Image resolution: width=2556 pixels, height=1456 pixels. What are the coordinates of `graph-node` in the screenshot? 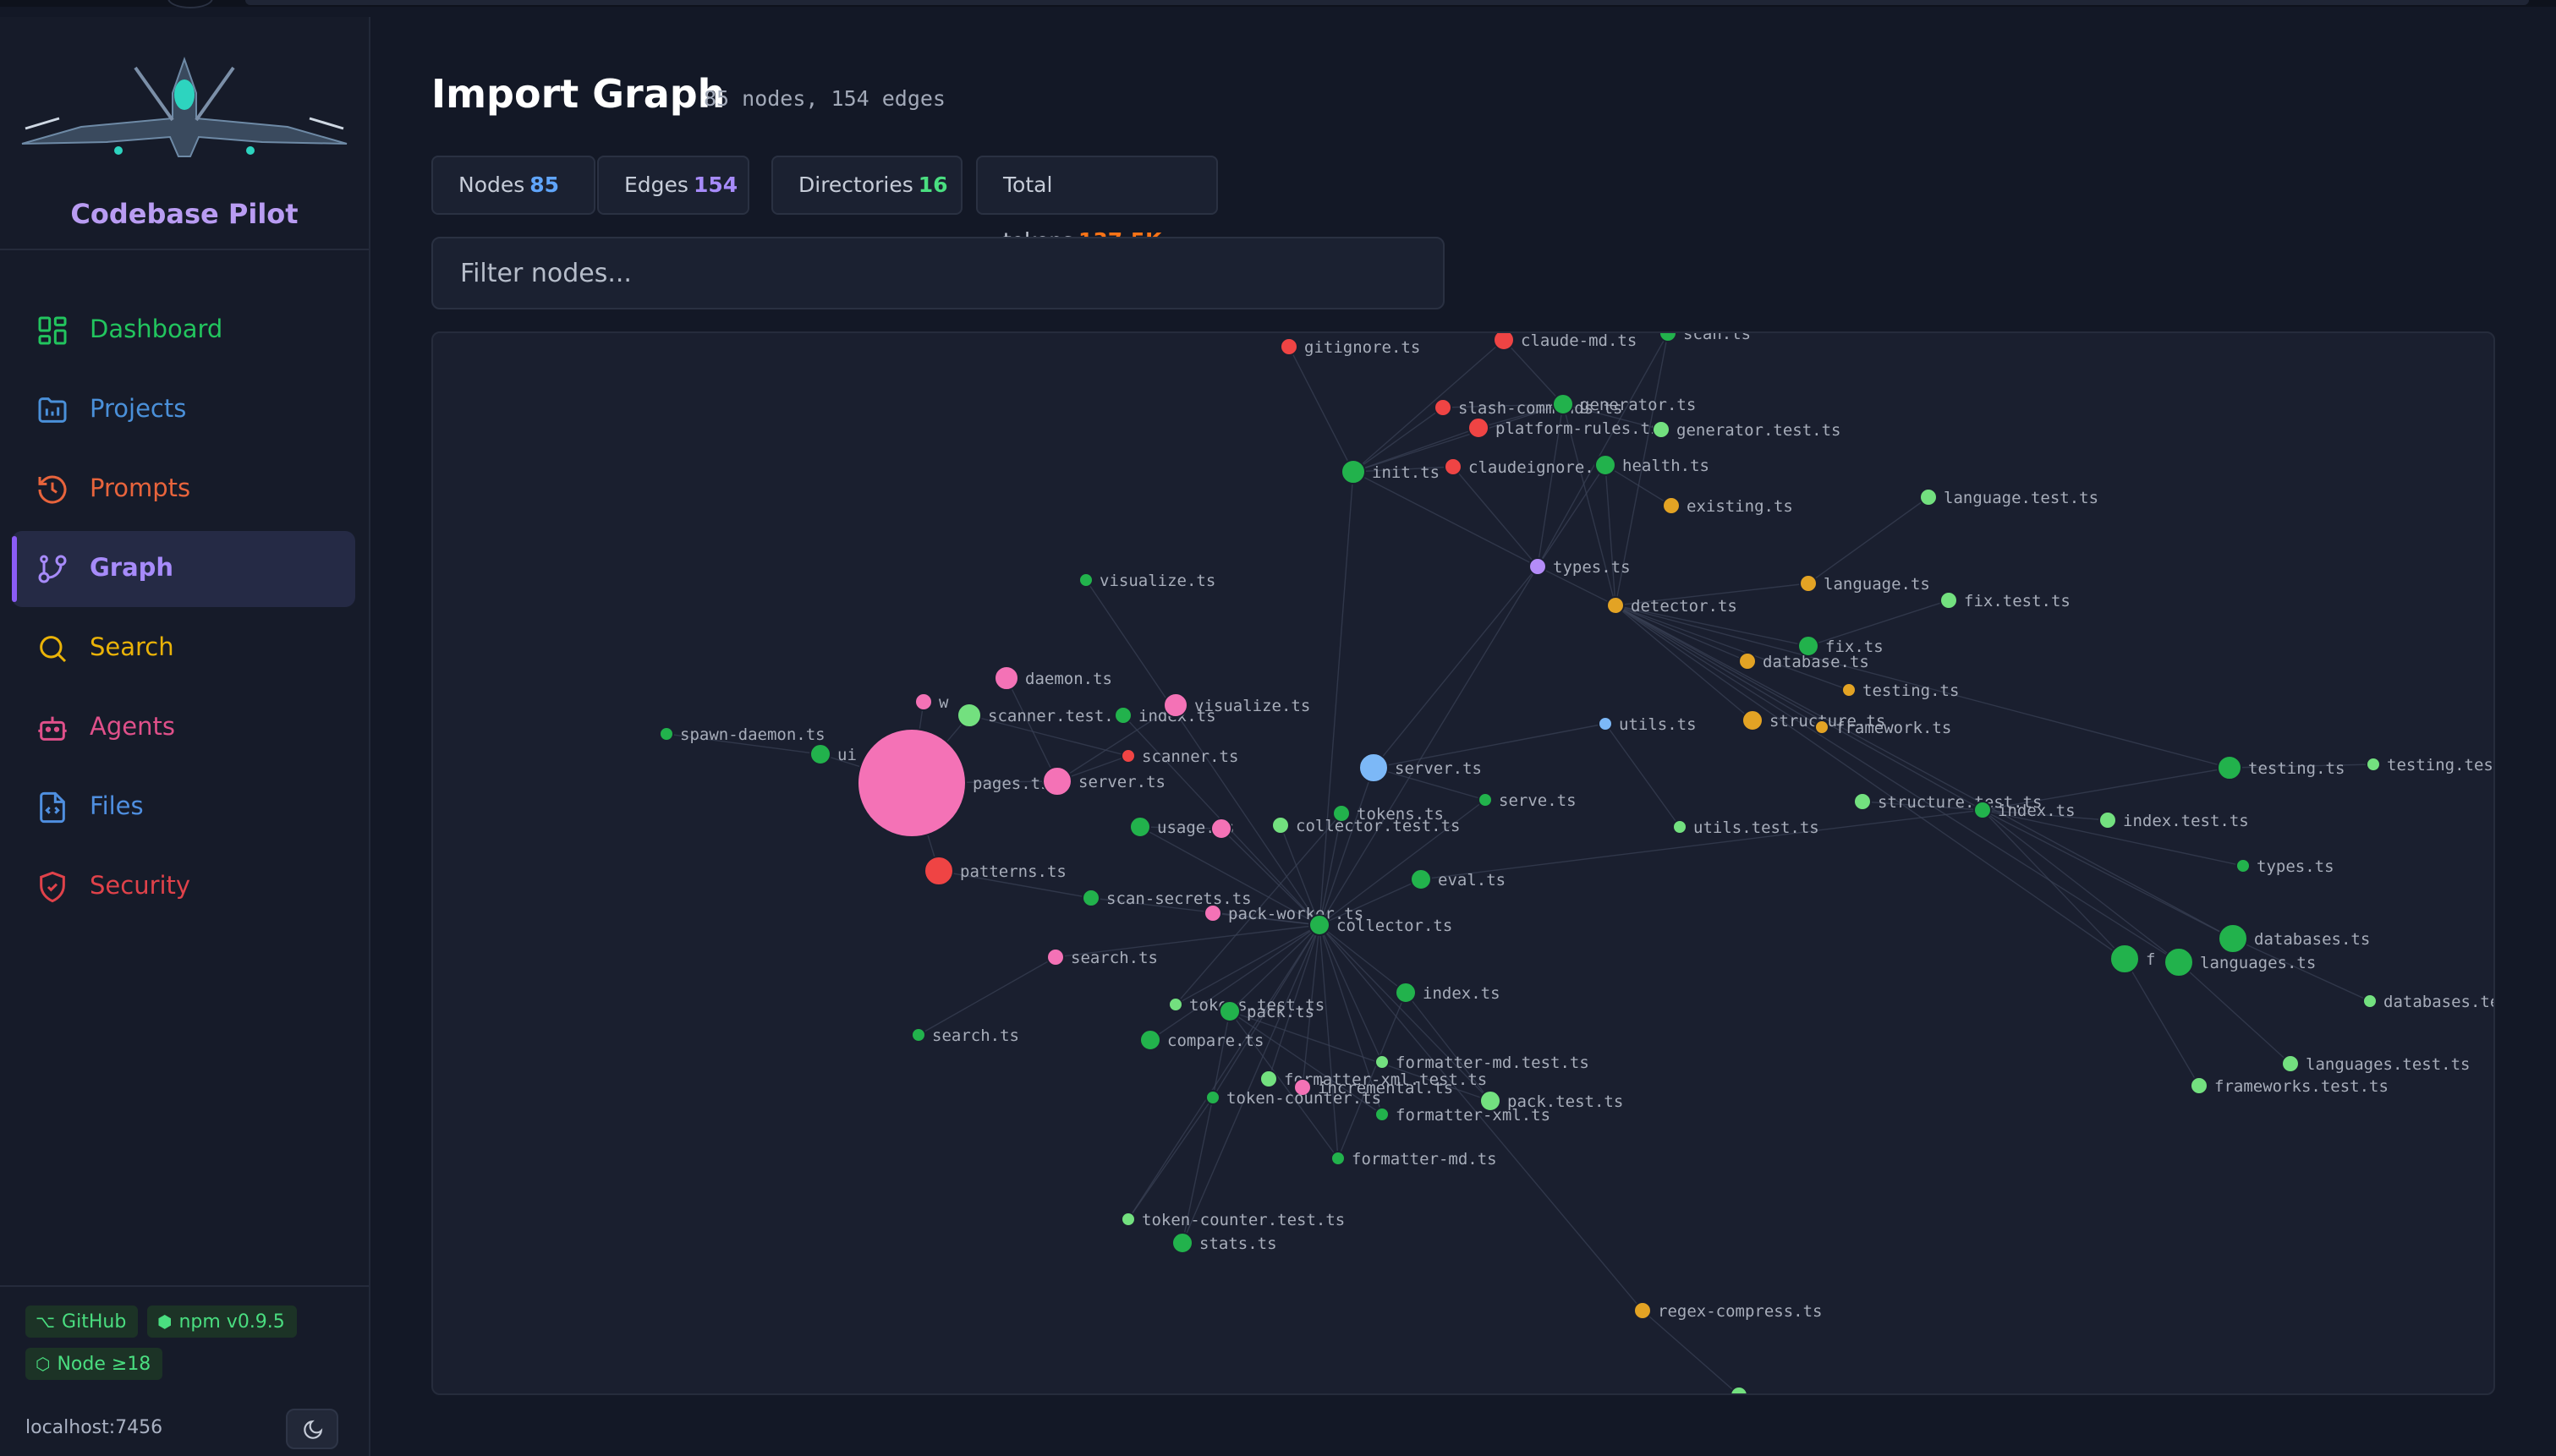 It's located at (1739, 1390).